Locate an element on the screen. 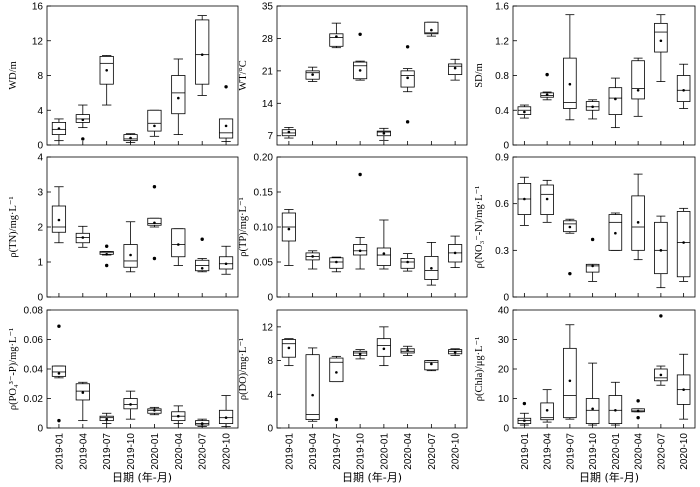 Image resolution: width=700 pixels, height=487 pixels. y-tick-label: 0.6 is located at coordinates (502, 204).